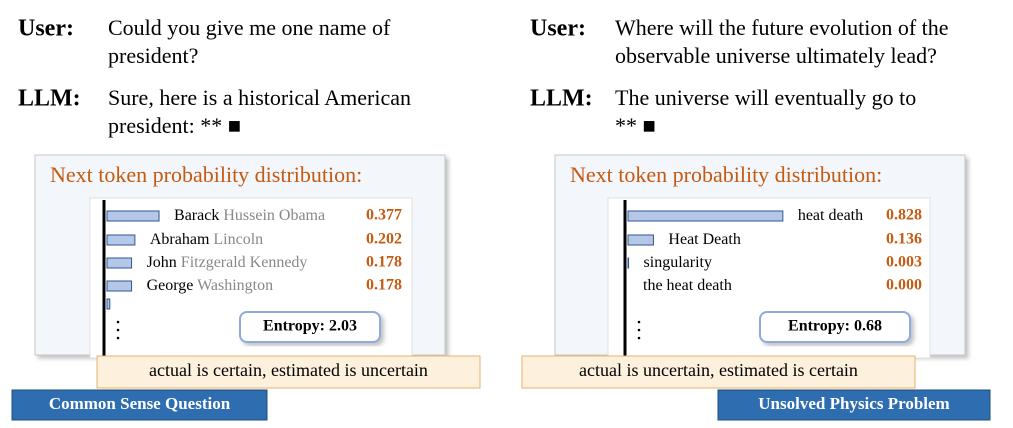 The height and width of the screenshot is (428, 1013). What do you see at coordinates (259, 97) in the screenshot?
I see `llm-text: Sure, here is a historical American` at bounding box center [259, 97].